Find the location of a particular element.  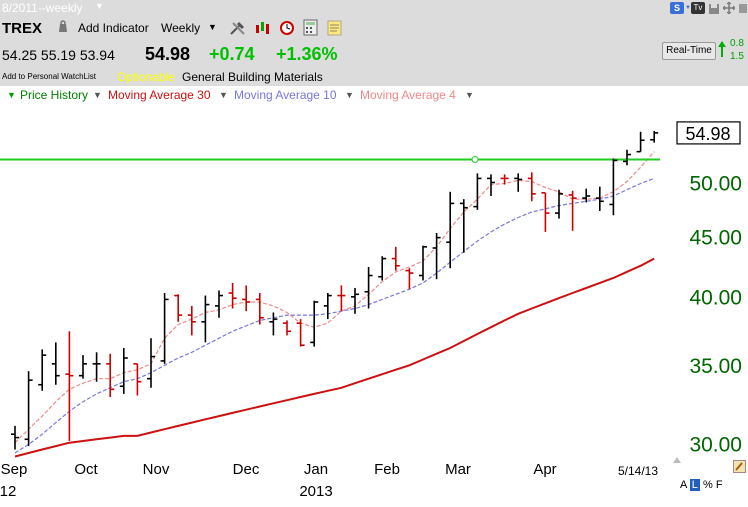

realtime-value-top: 0.8 is located at coordinates (737, 43).